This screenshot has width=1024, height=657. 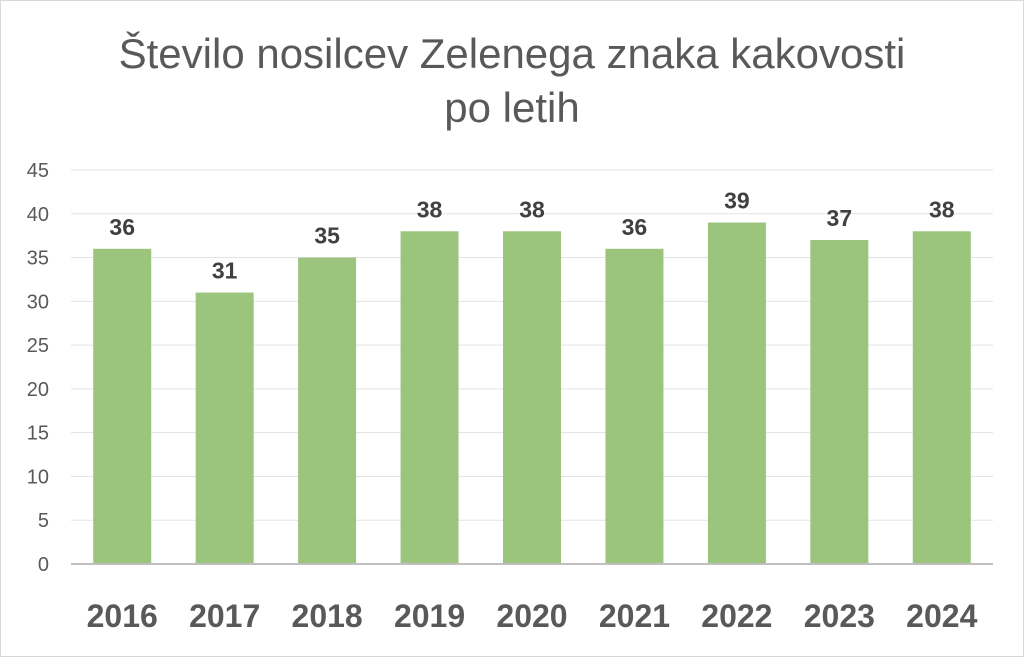 I want to click on x-category-label: 2022, so click(x=736, y=616).